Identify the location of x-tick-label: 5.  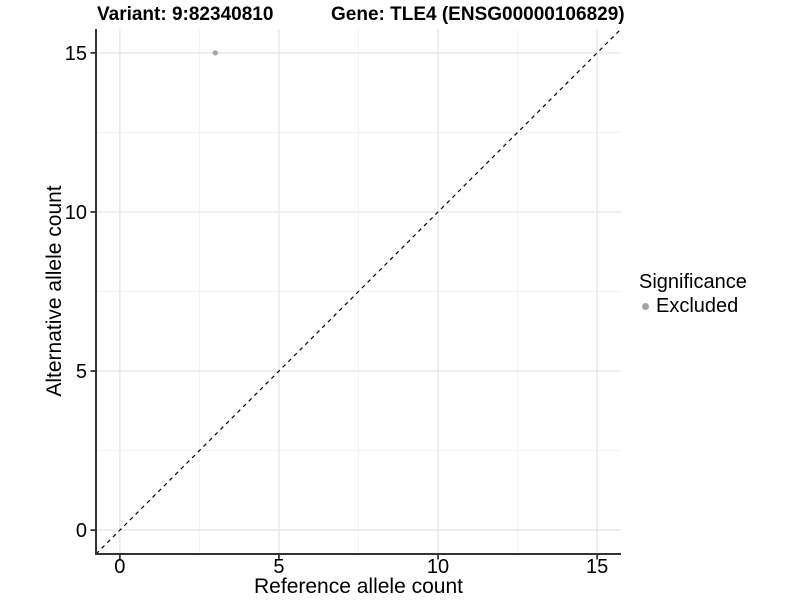
(278, 567).